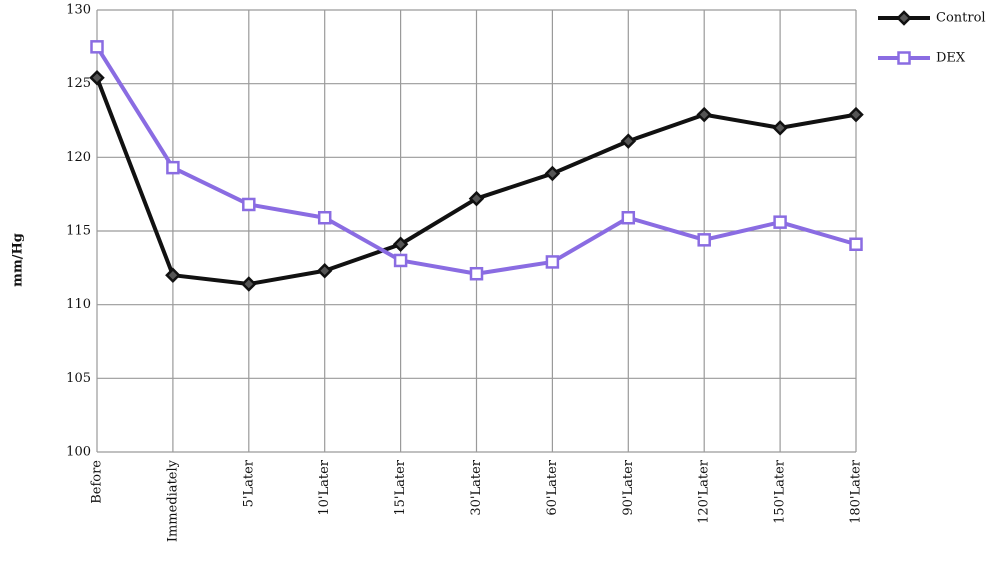 This screenshot has width=1000, height=573. I want to click on x-tick-label: 10'Later, so click(324, 487).